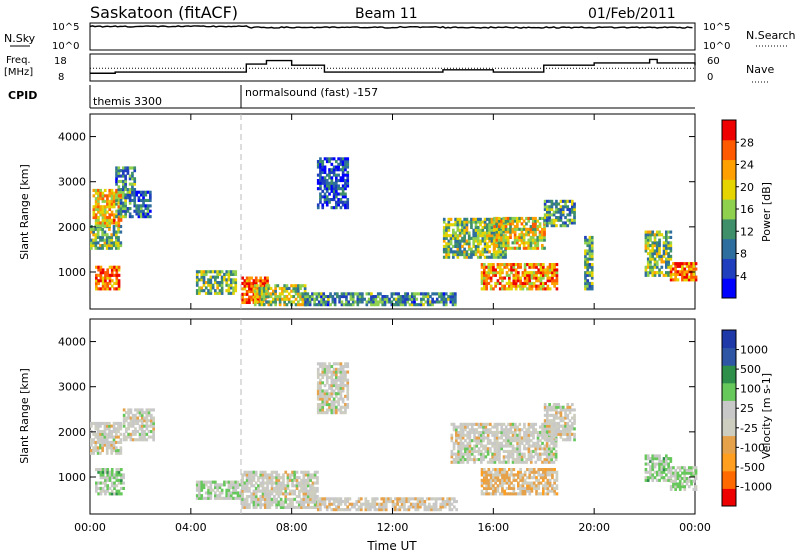 The width and height of the screenshot is (800, 558). What do you see at coordinates (729, 462) in the screenshot?
I see `velocity-colorbar-swatch` at bounding box center [729, 462].